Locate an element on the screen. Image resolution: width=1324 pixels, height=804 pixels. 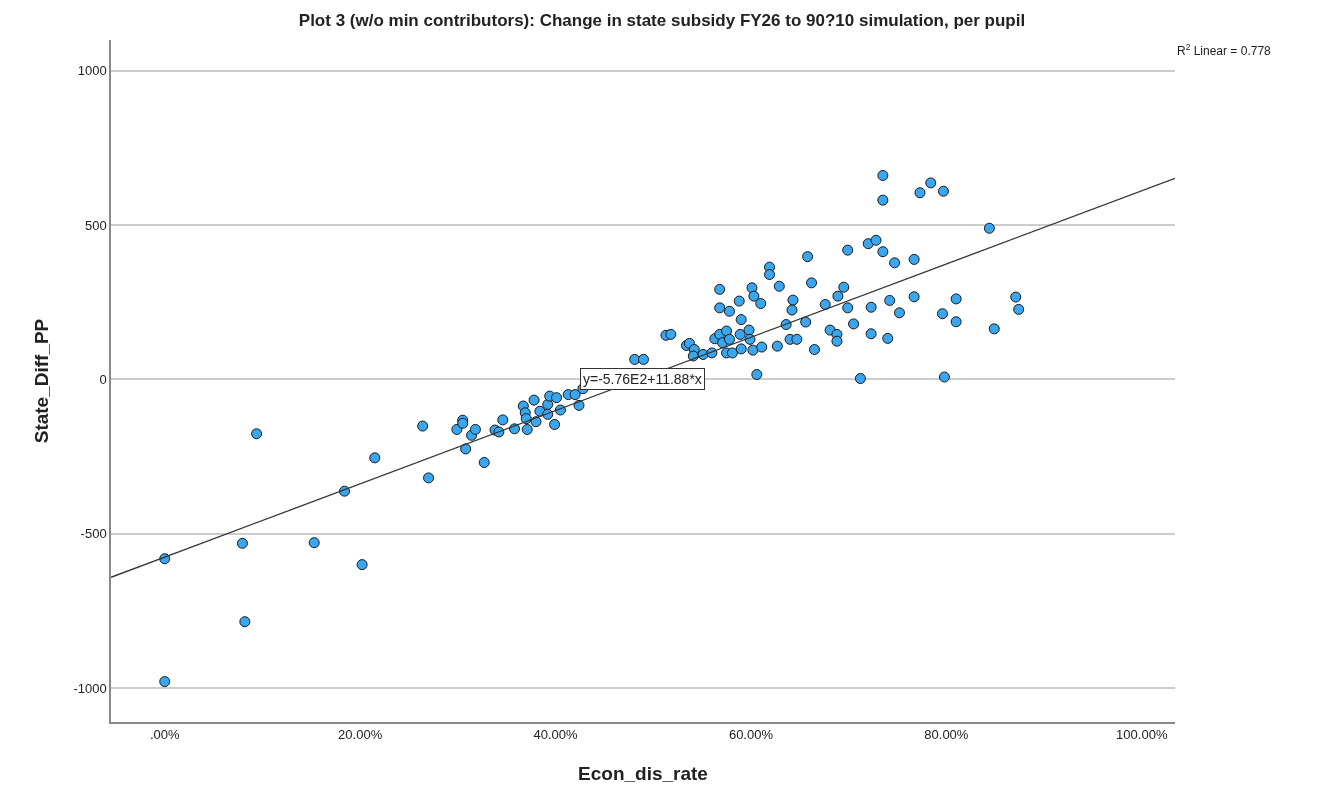
y-tick-label: 1000 is located at coordinates (92, 71).